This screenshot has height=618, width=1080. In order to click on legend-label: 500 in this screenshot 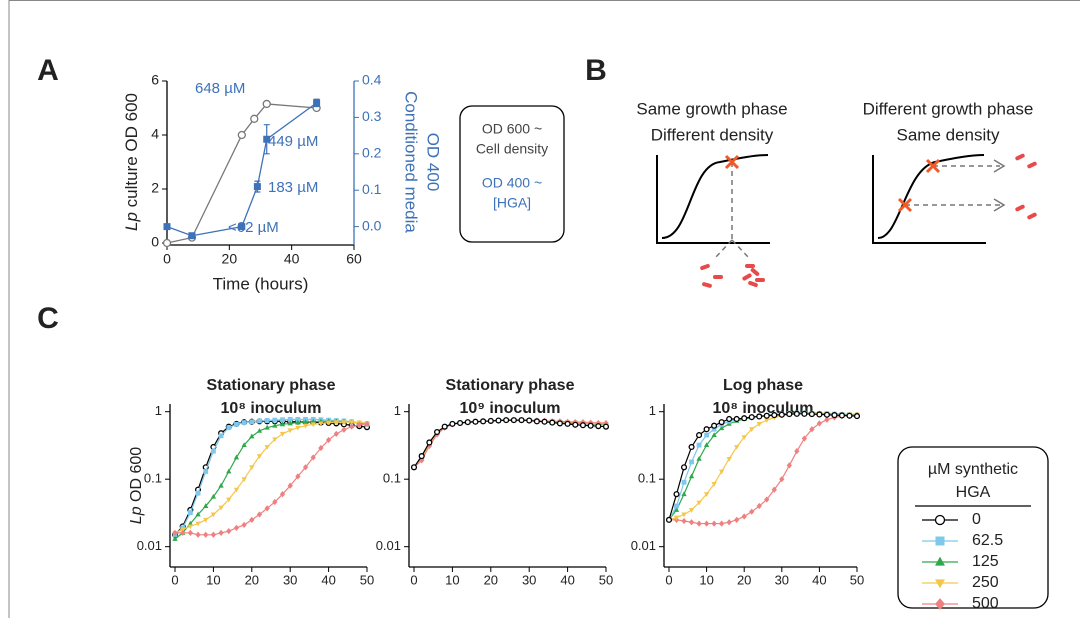, I will do `click(985, 603)`.